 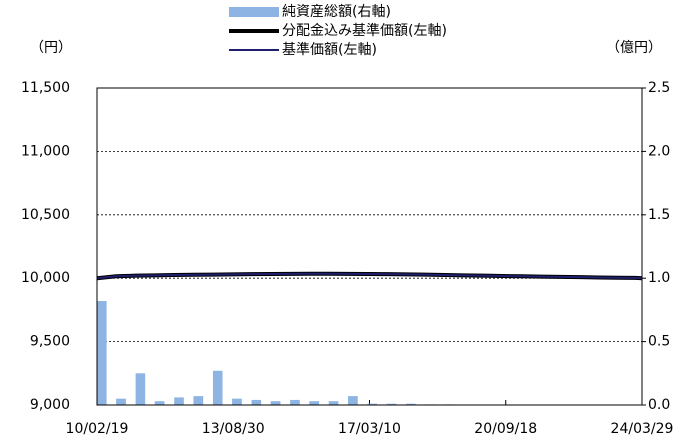 What do you see at coordinates (329, 49) in the screenshot?
I see `legend-label: 基準価額(左軸)` at bounding box center [329, 49].